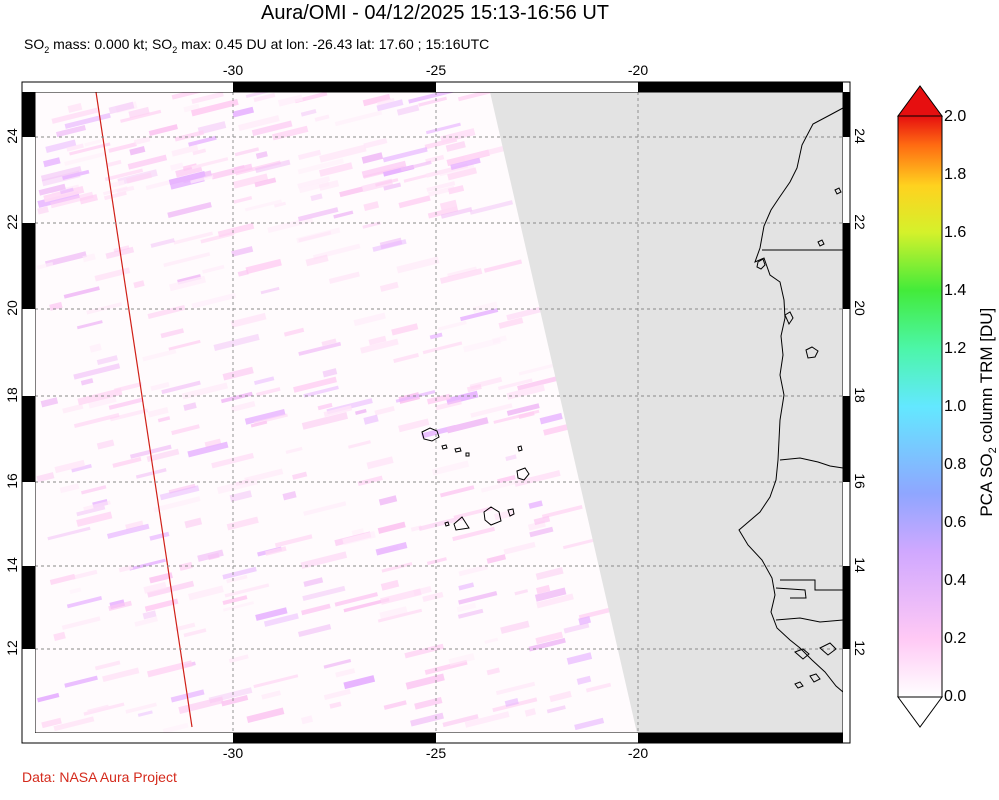 Image resolution: width=999 pixels, height=800 pixels. What do you see at coordinates (955, 174) in the screenshot?
I see `colorbar-tick: 1.8` at bounding box center [955, 174].